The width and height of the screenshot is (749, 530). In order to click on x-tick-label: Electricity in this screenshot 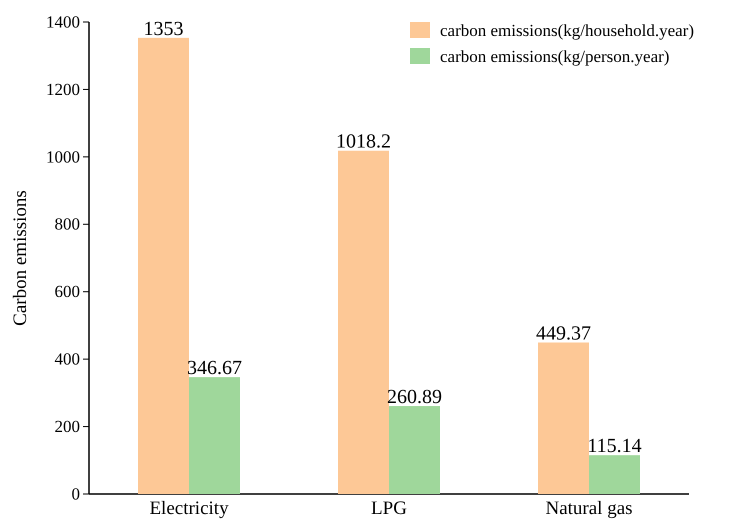, I will do `click(189, 509)`.